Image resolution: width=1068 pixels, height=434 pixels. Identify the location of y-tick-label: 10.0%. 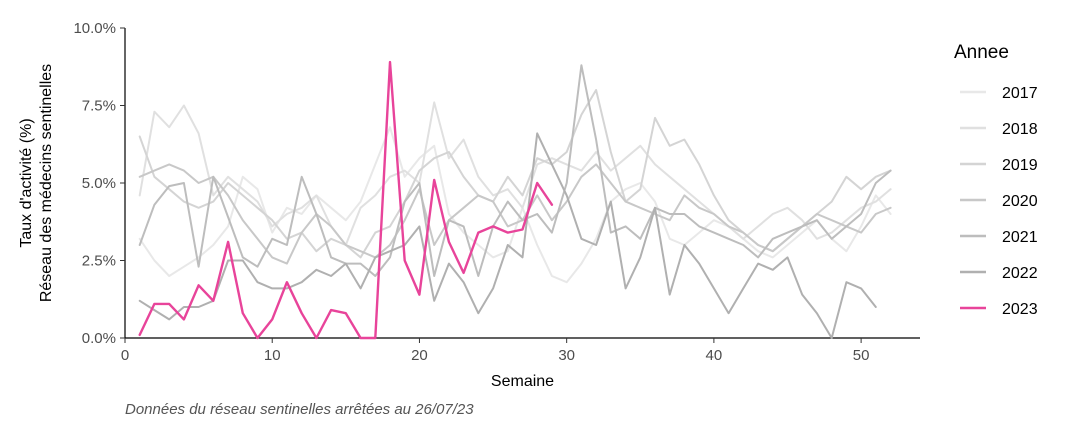
(94, 28).